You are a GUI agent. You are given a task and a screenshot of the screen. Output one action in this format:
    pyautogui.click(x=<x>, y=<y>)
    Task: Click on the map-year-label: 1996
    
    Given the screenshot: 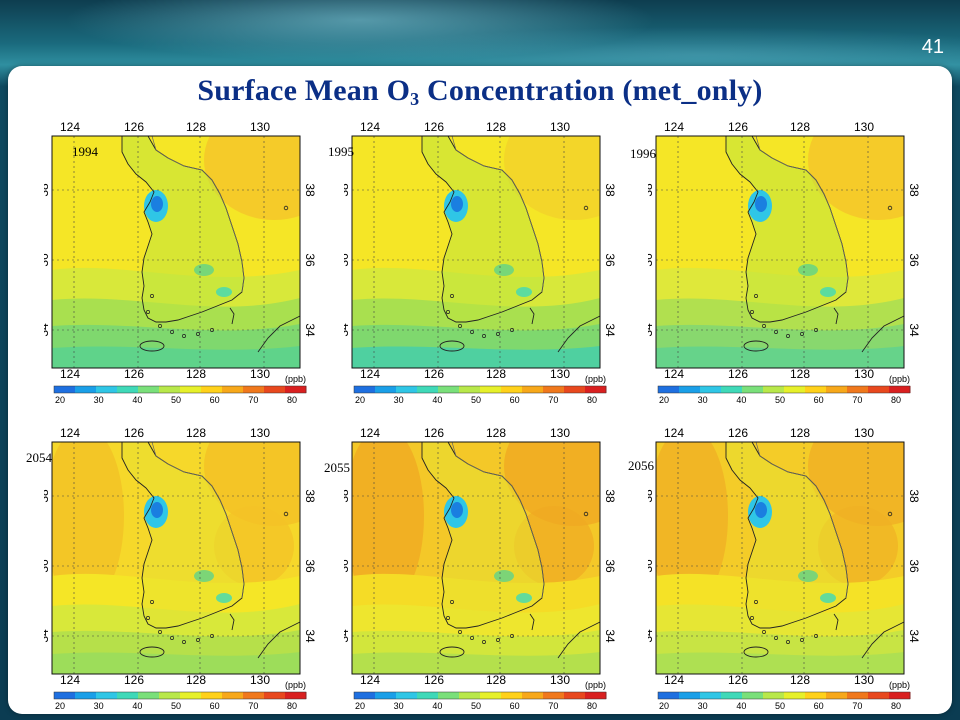 What is the action you would take?
    pyautogui.click(x=643, y=153)
    